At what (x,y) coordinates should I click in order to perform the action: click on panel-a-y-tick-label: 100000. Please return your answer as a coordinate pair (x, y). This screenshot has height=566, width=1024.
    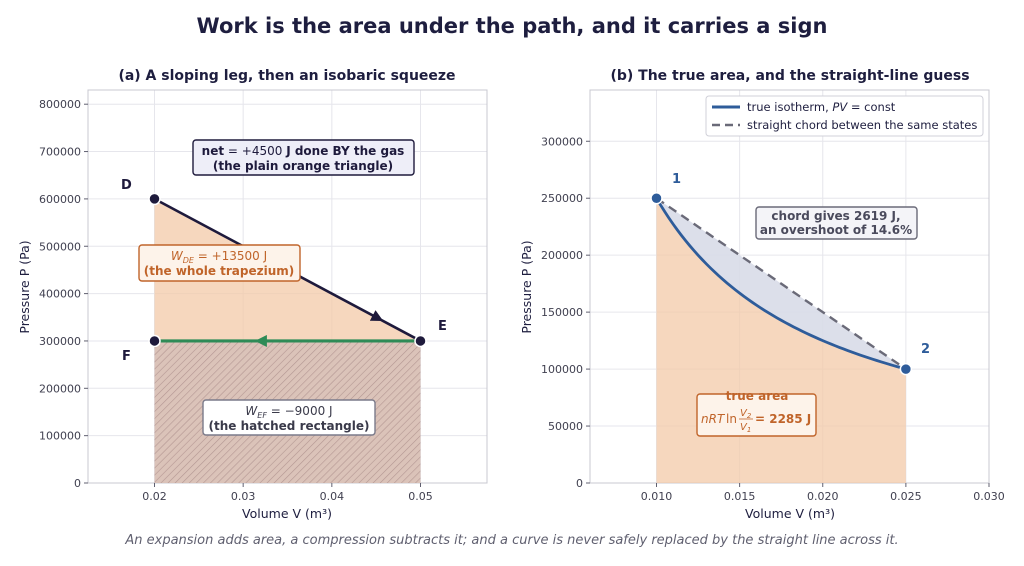
    Looking at the image, I should click on (60, 436).